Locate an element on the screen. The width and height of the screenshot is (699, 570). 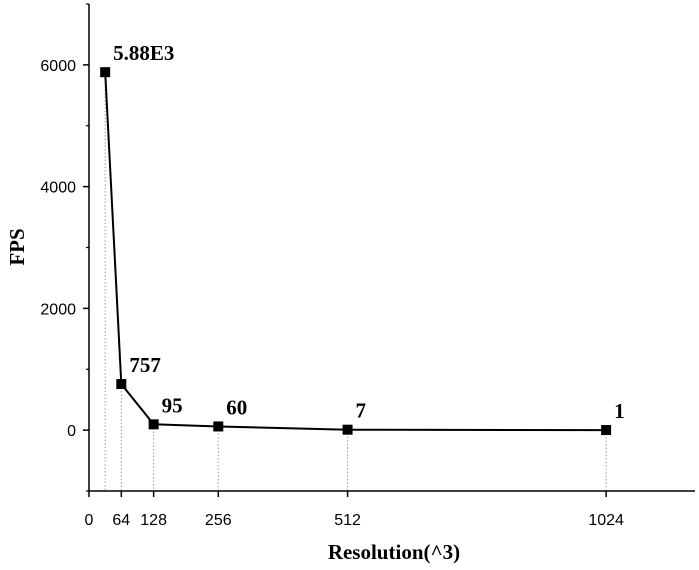
data-label: 757 is located at coordinates (145, 365).